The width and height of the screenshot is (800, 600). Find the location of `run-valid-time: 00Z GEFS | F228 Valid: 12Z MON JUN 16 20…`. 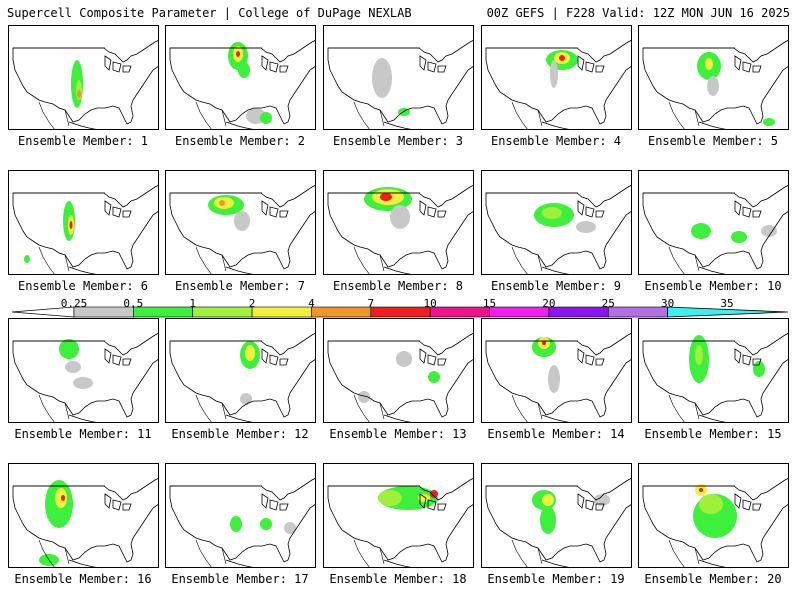

run-valid-time: 00Z GEFS | F228 Valid: 12Z MON JUN 16 20… is located at coordinates (638, 13).